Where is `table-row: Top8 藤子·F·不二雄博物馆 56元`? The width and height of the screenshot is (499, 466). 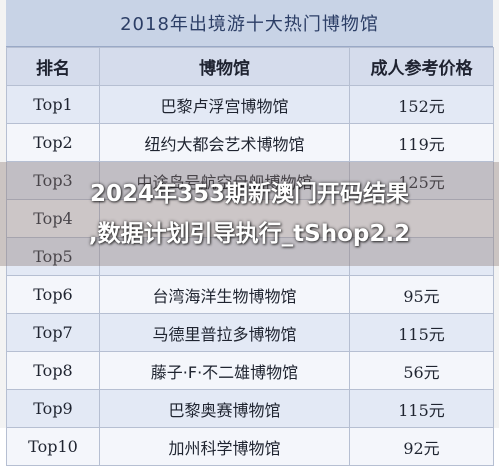 table-row: Top8 藤子·F·不二雄博物馆 56元 is located at coordinates (250, 370).